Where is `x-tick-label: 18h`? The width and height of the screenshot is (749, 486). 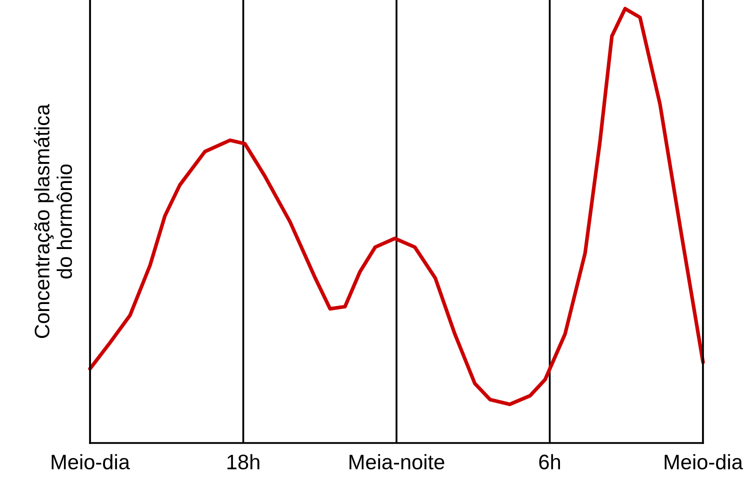
x-tick-label: 18h is located at coordinates (243, 462).